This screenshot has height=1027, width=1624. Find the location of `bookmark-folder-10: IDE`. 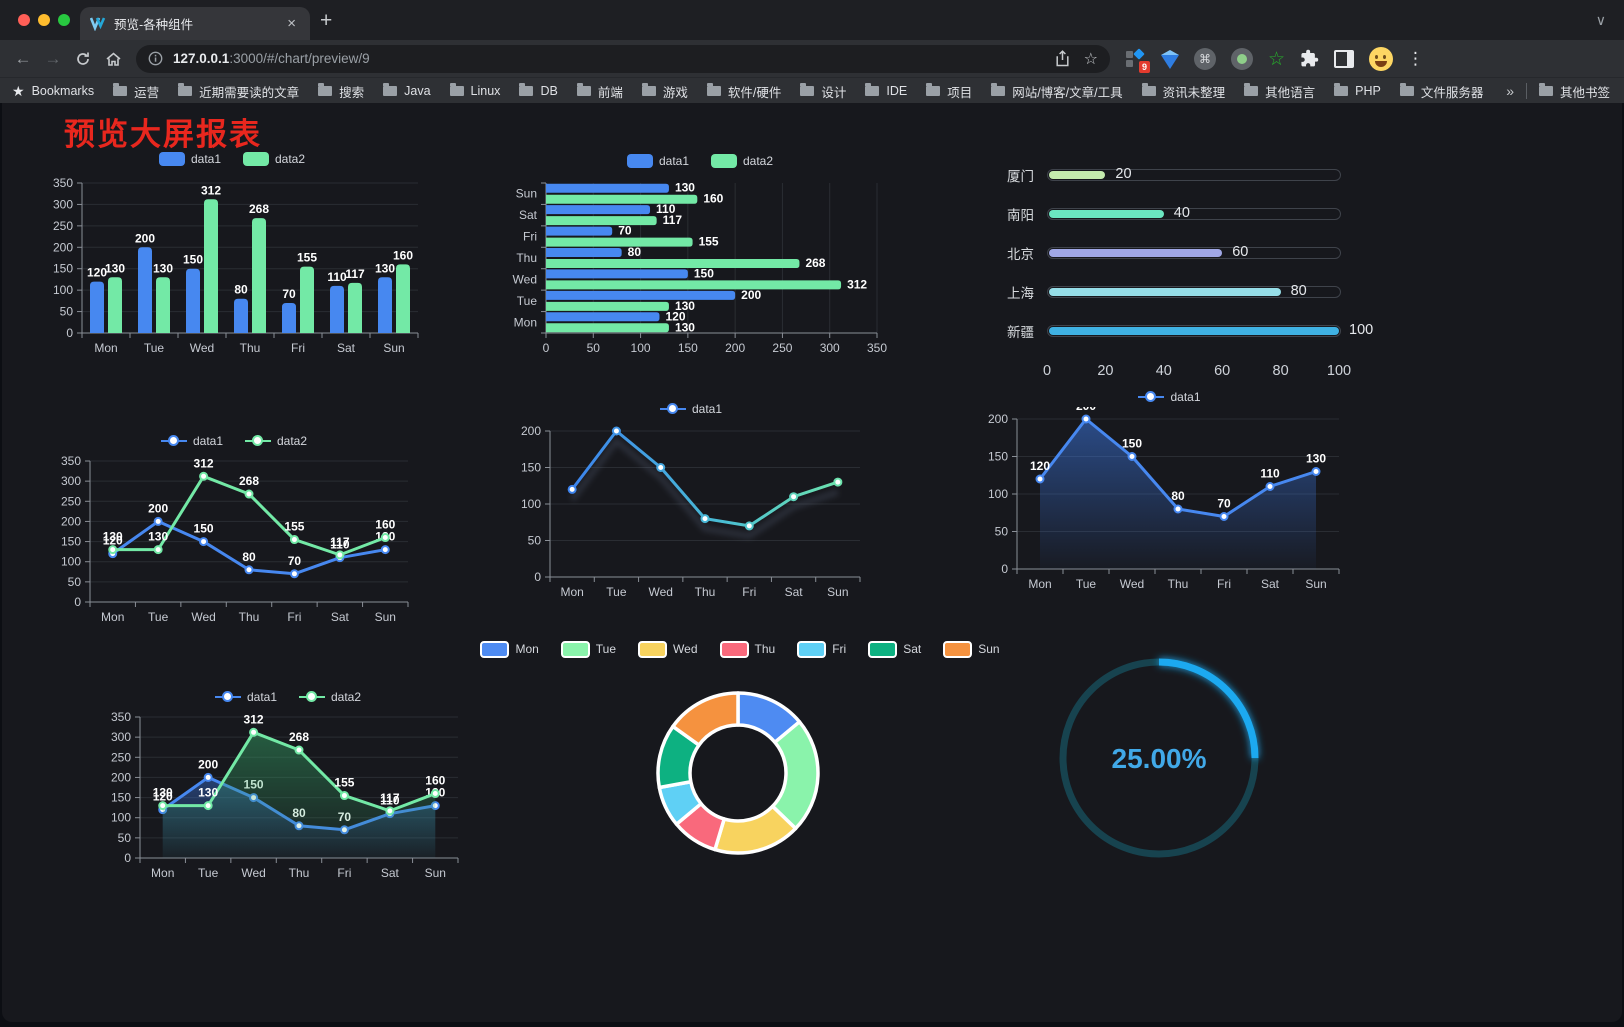

bookmark-folder-10: IDE is located at coordinates (886, 90).